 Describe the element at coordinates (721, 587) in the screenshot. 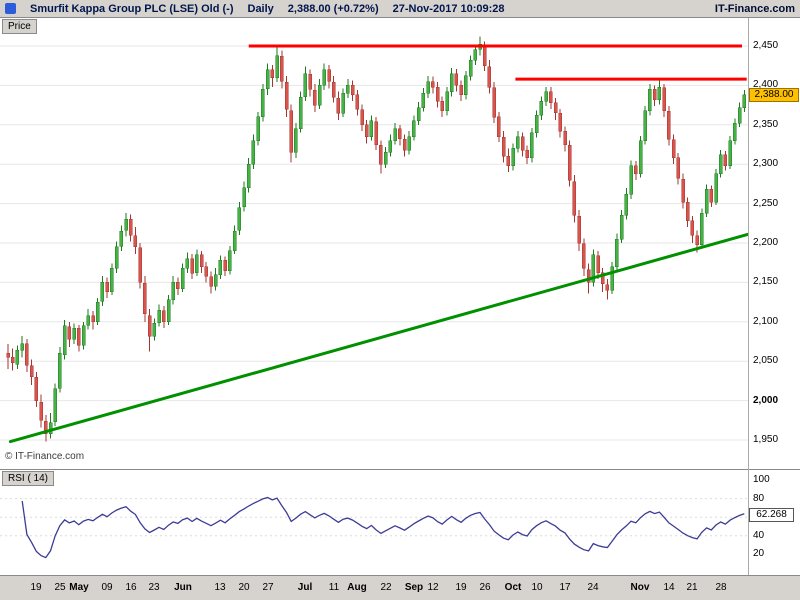

I see `time-axis-label: 28` at that location.